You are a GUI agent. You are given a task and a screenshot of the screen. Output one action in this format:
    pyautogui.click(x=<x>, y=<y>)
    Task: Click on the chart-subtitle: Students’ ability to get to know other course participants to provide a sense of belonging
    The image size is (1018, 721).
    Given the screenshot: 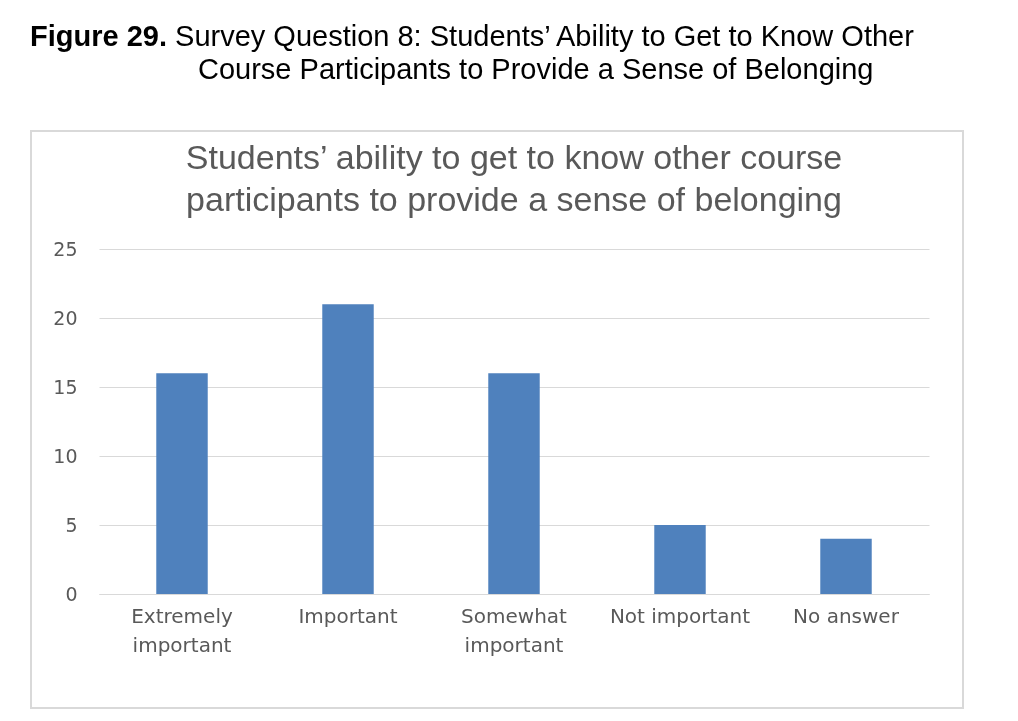 What is the action you would take?
    pyautogui.click(x=514, y=178)
    